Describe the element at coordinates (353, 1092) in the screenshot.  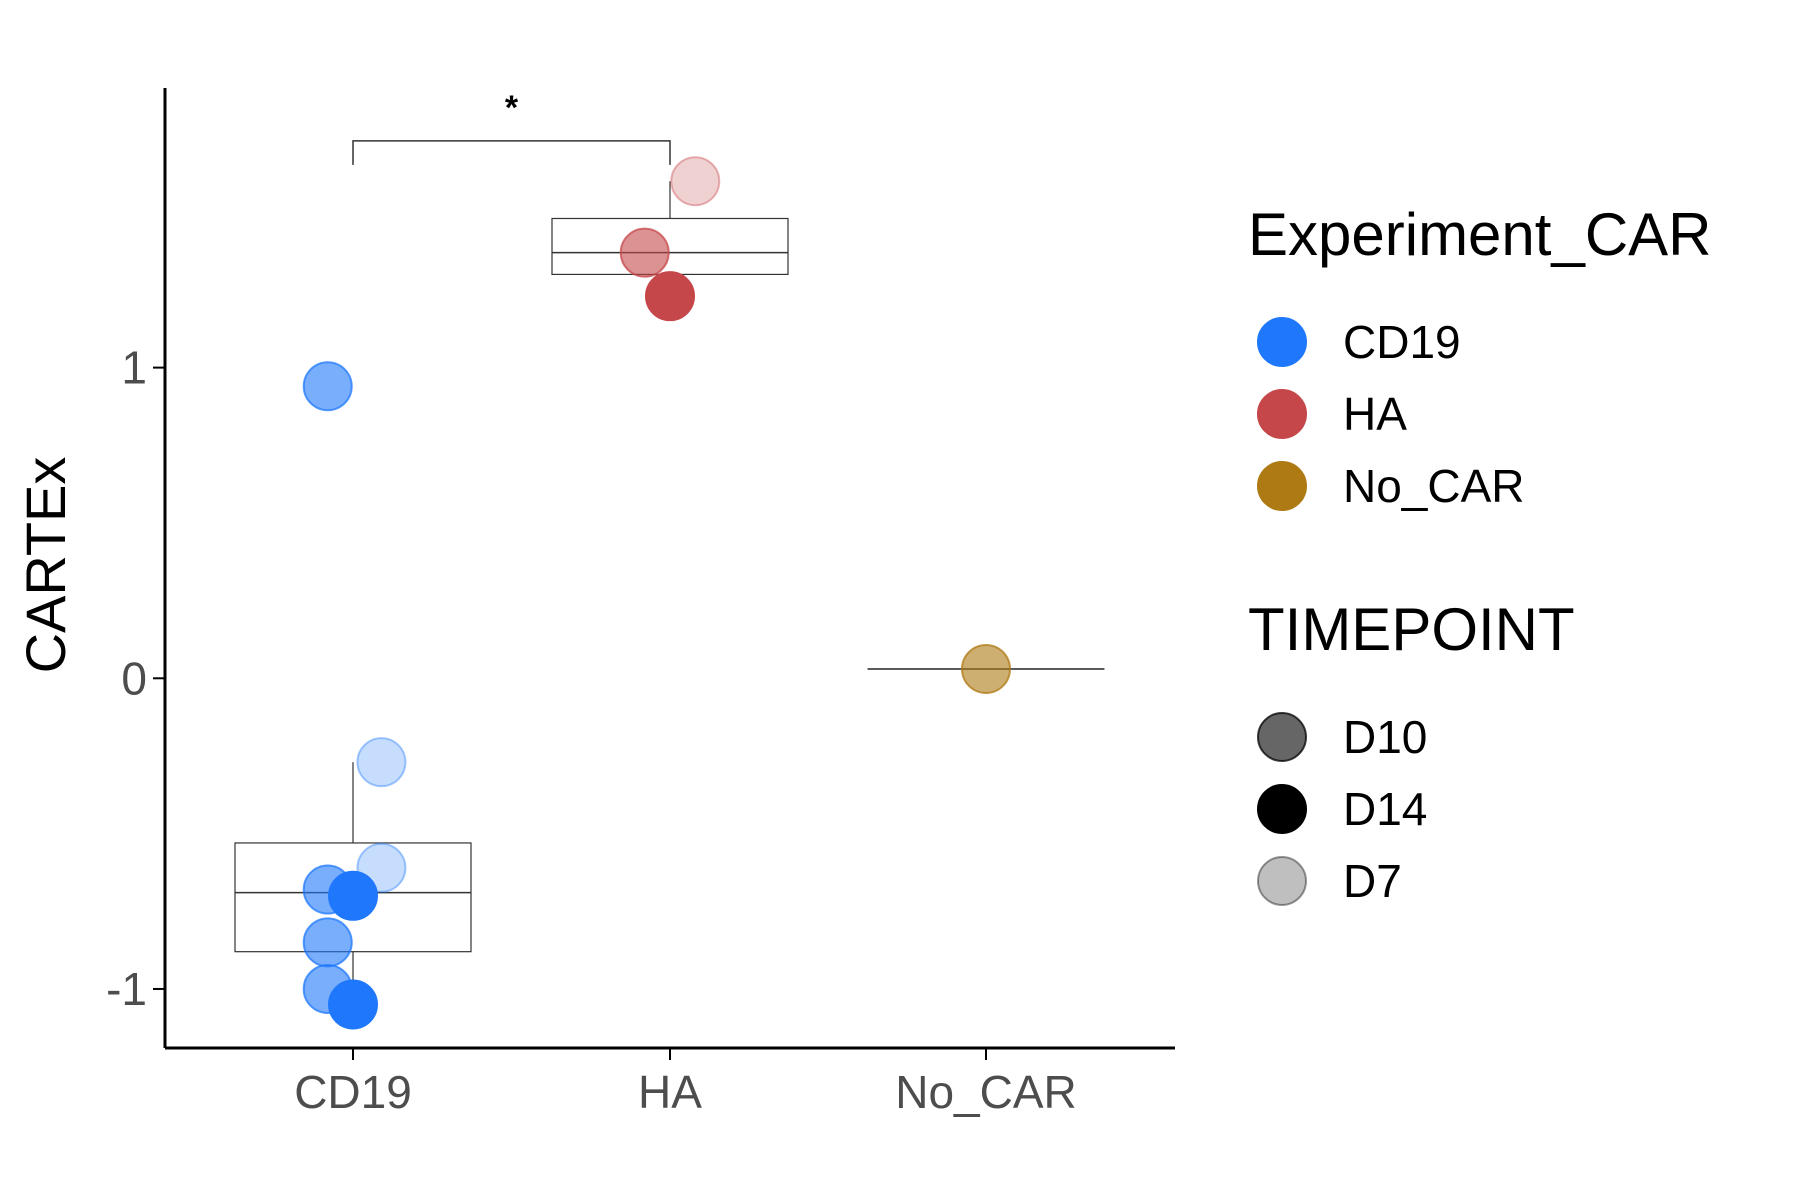
I see `x-tick-label: CD19` at that location.